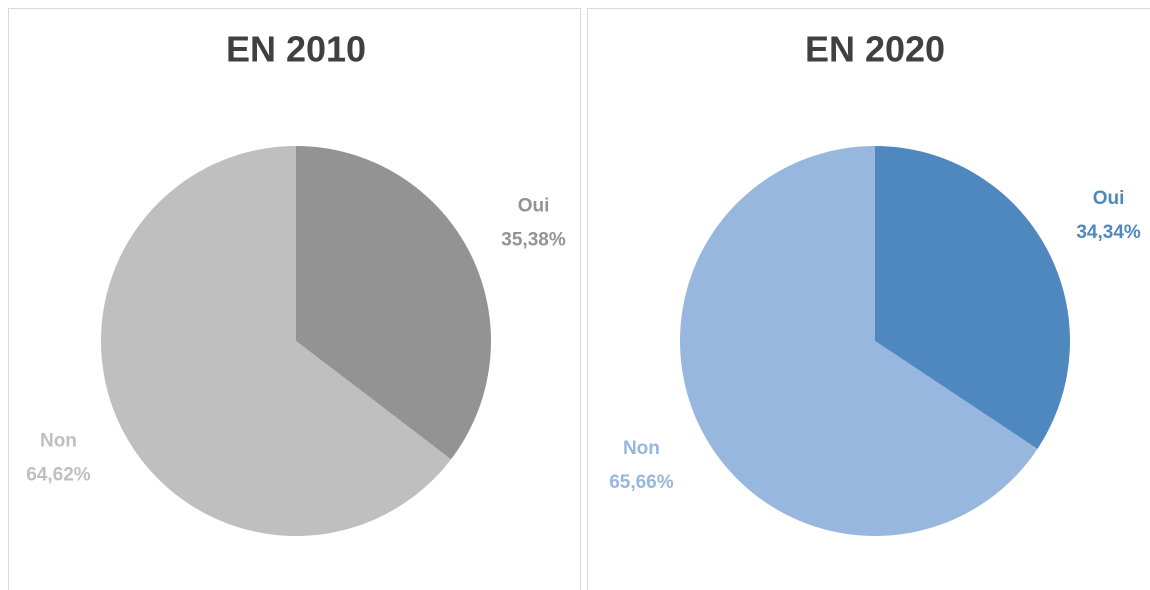 The height and width of the screenshot is (590, 1150). I want to click on slice-value-label: 64,62%, so click(58, 474).